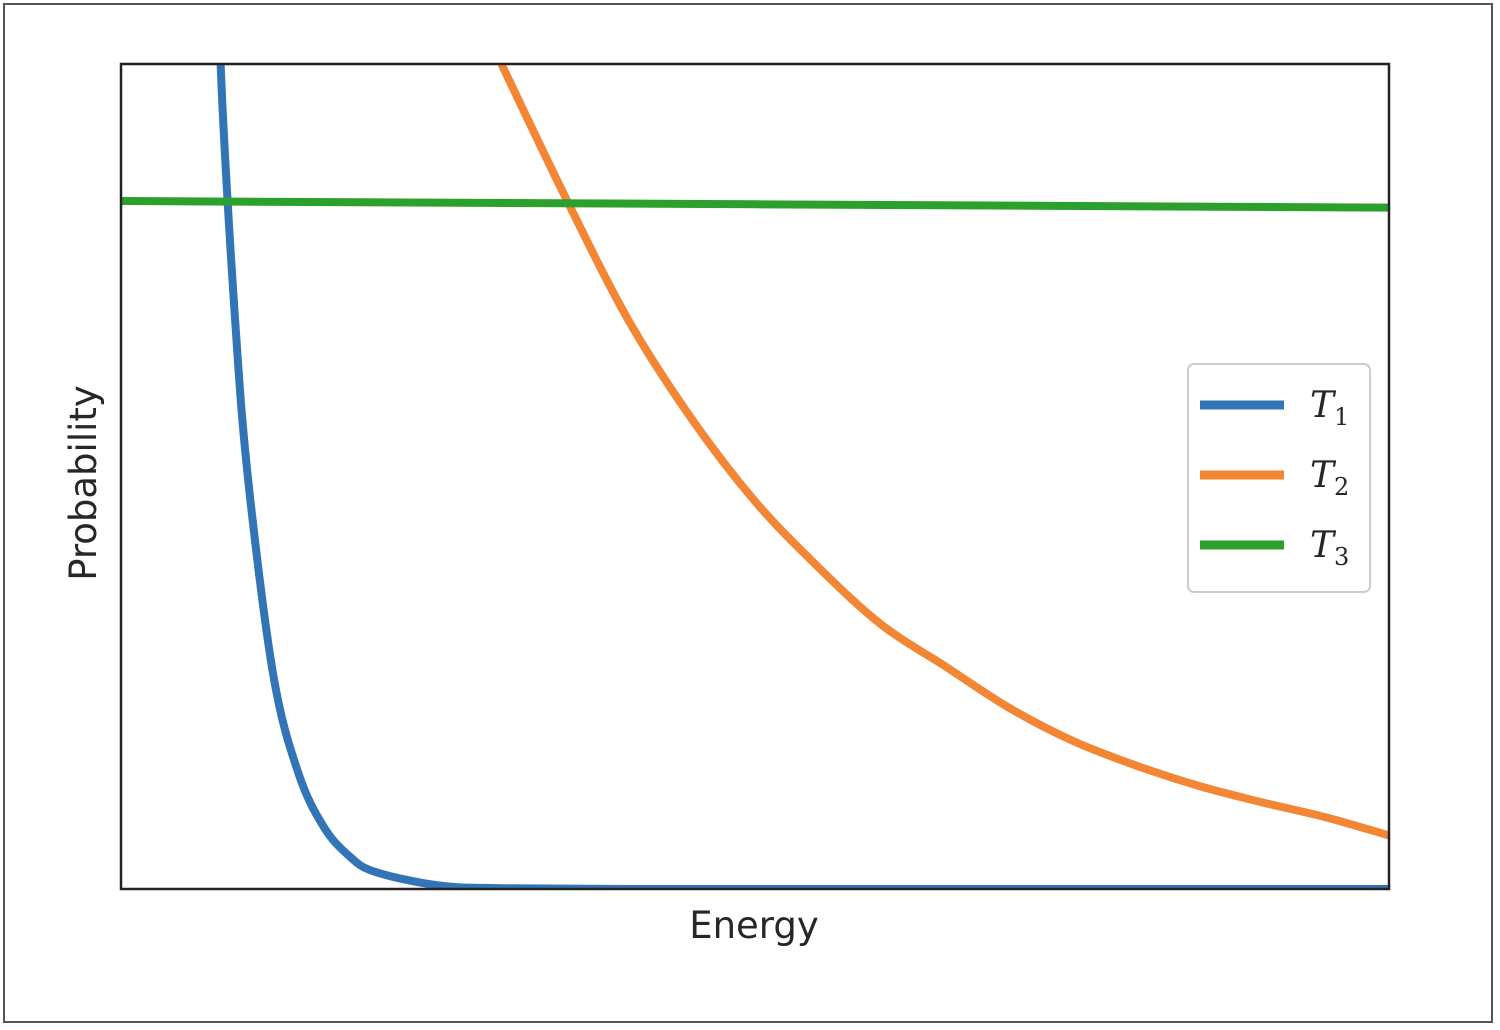 The image size is (1500, 1030). What do you see at coordinates (1329, 548) in the screenshot?
I see `legend-label-t3: T3` at bounding box center [1329, 548].